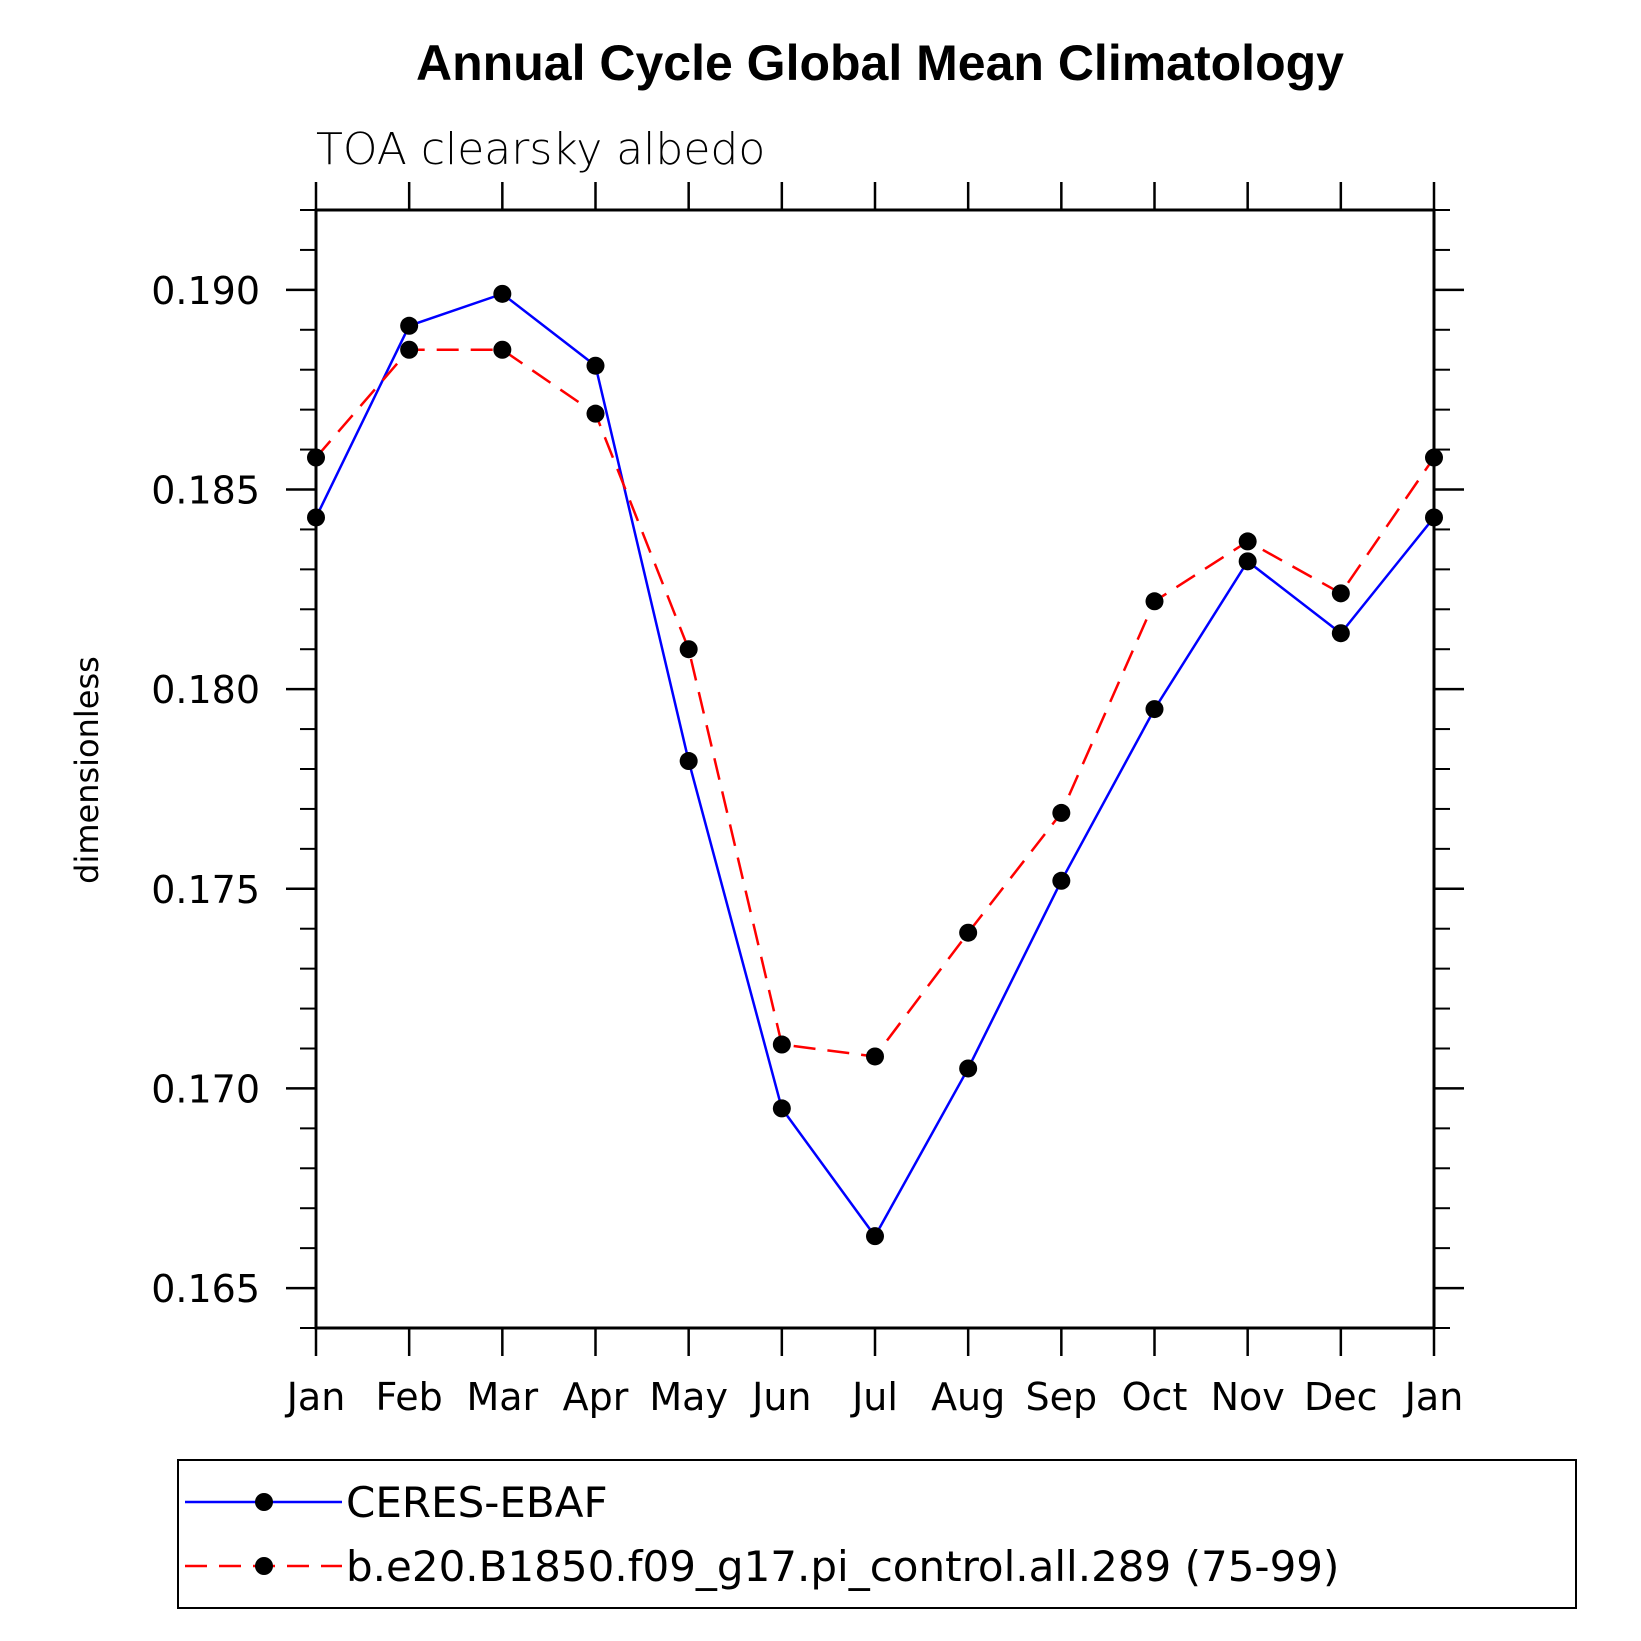  What do you see at coordinates (1155, 1397) in the screenshot?
I see `x-tick-label: Oct` at bounding box center [1155, 1397].